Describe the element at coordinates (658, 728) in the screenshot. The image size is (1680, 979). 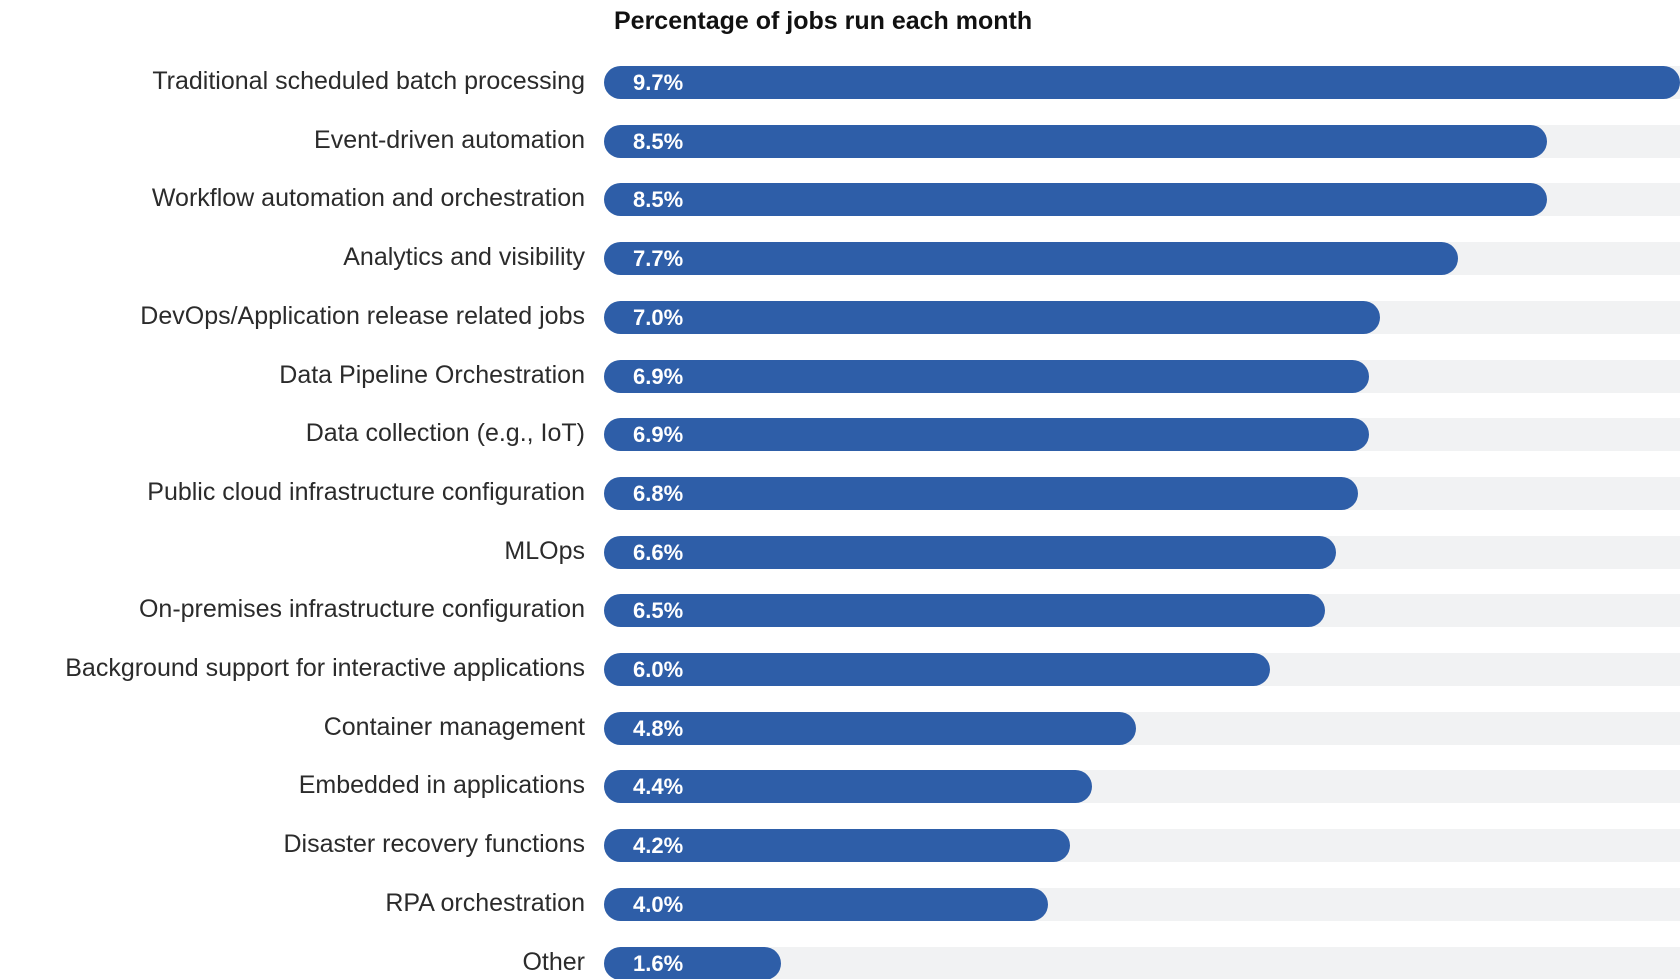
I see `bar-value-label: 4.8%` at that location.